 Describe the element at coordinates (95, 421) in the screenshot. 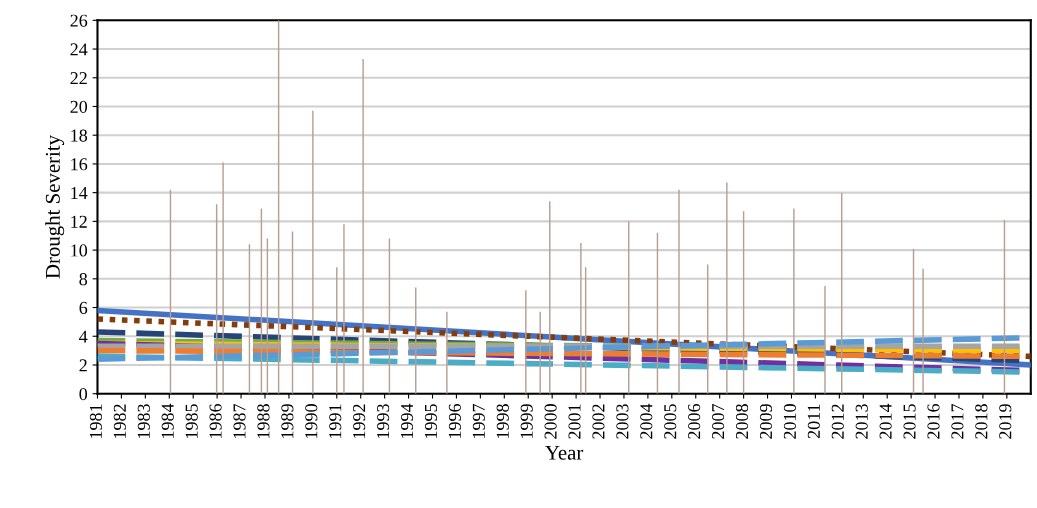

I see `x-tick-label: 1981` at that location.